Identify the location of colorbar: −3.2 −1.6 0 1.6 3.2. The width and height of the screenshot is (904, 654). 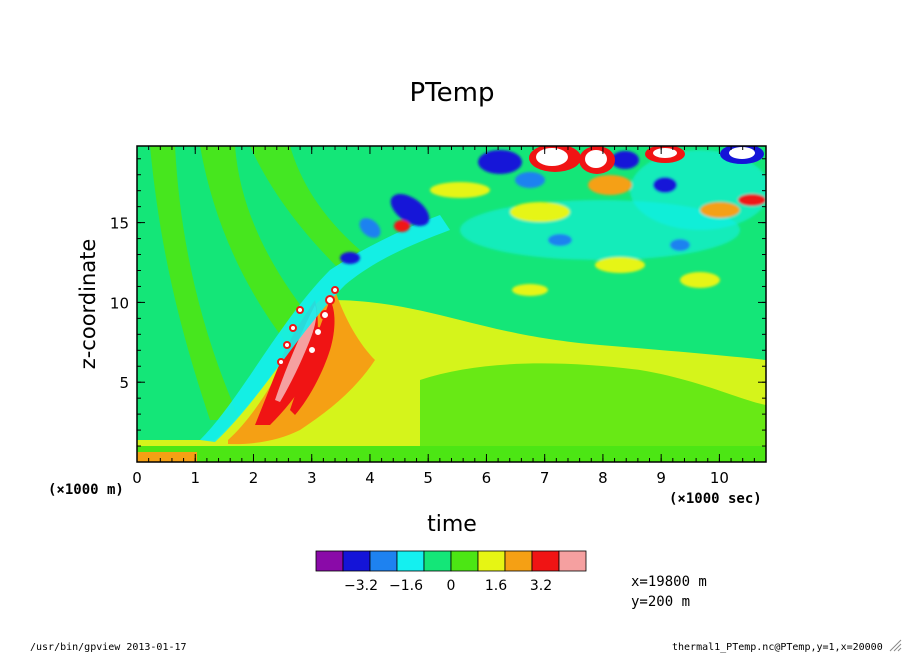
(451, 572).